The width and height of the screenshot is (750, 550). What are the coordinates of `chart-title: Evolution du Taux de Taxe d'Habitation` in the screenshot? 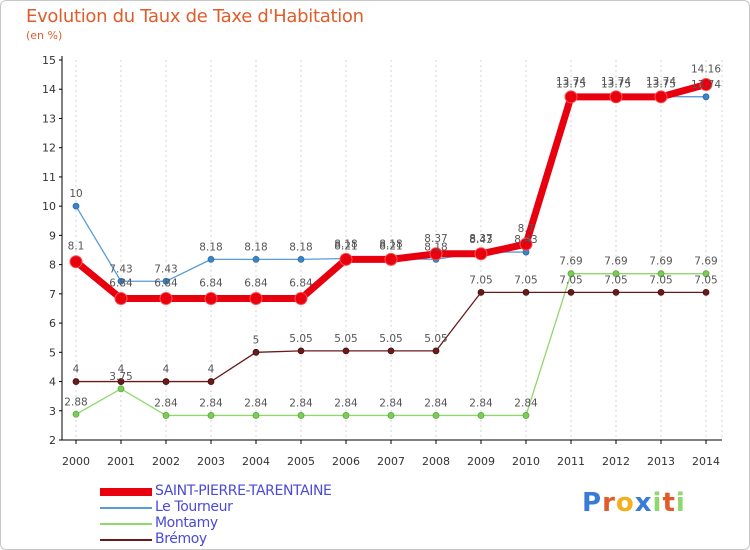 It's located at (195, 16).